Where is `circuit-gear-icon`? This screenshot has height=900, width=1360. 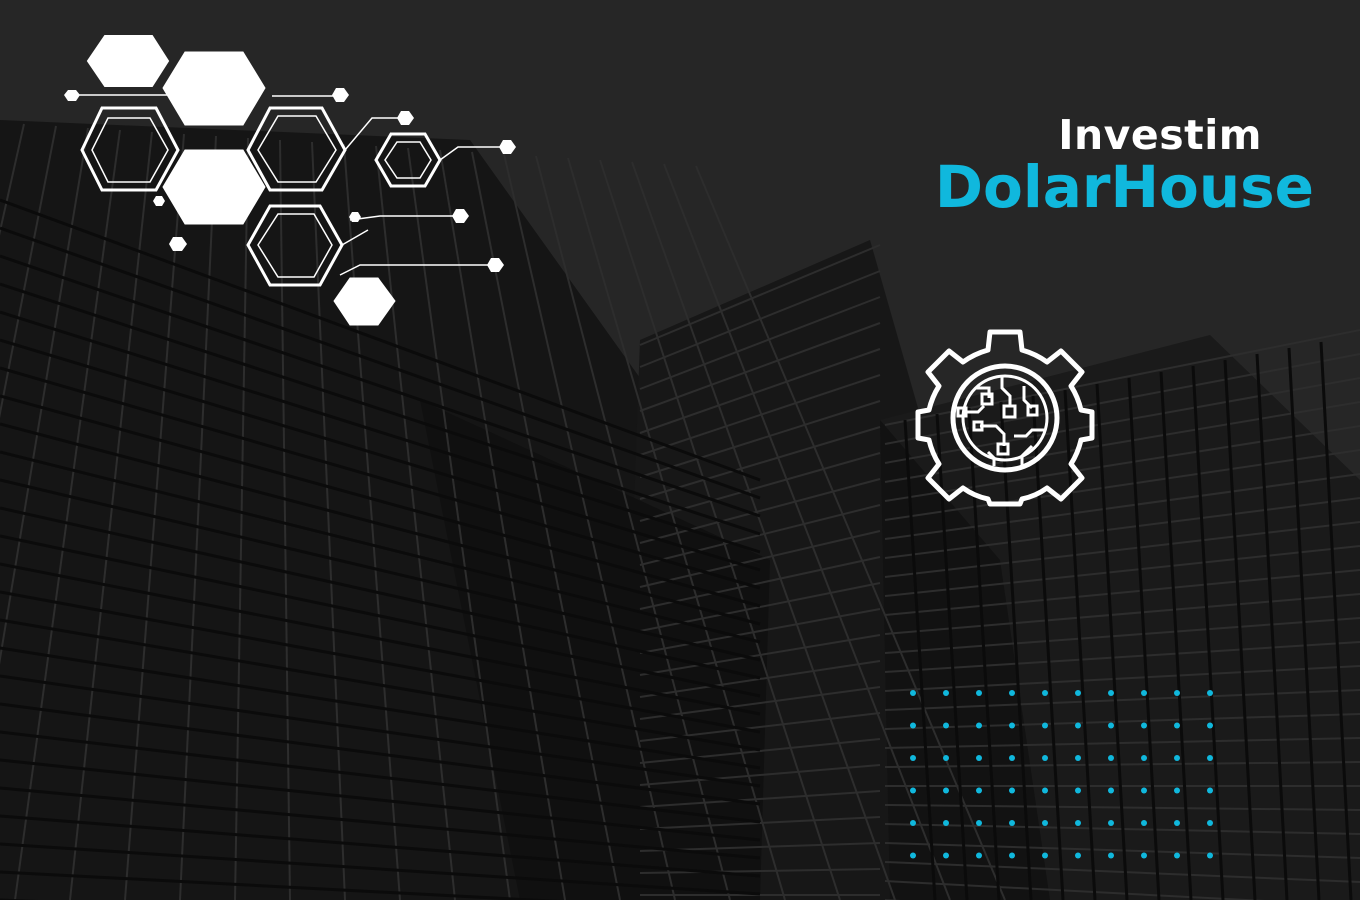 circuit-gear-icon is located at coordinates (1005, 418).